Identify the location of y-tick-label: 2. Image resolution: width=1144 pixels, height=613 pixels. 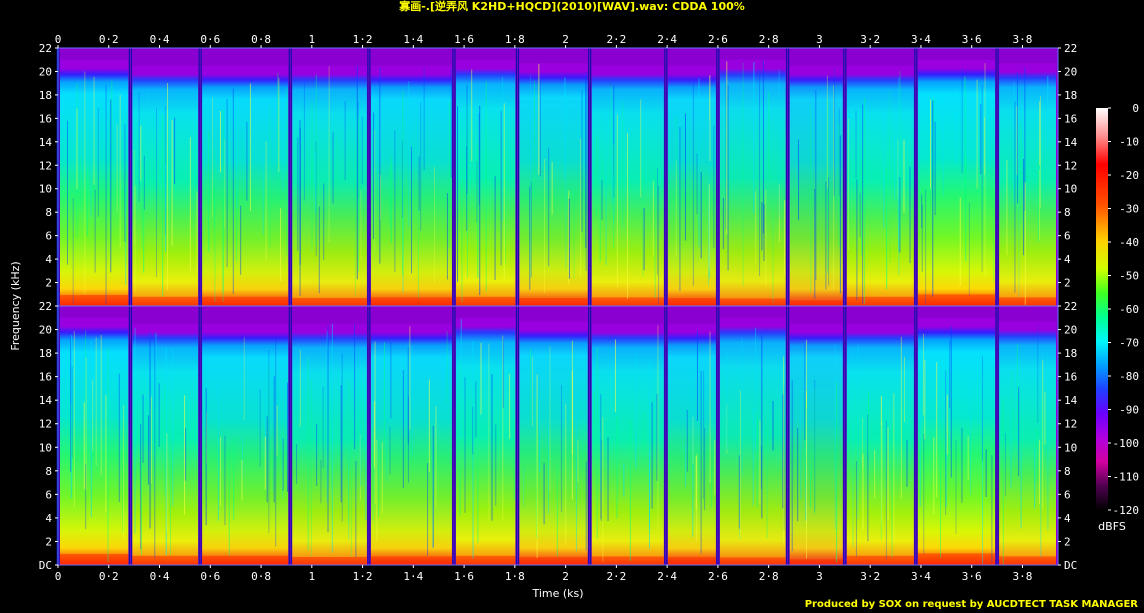
(1067, 283).